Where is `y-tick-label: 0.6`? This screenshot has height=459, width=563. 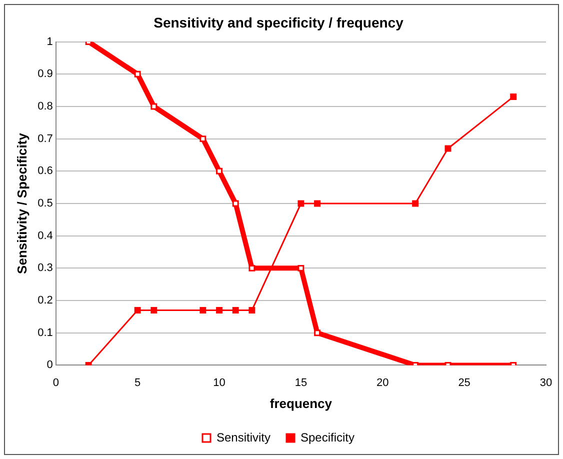
y-tick-label: 0.6 is located at coordinates (45, 171).